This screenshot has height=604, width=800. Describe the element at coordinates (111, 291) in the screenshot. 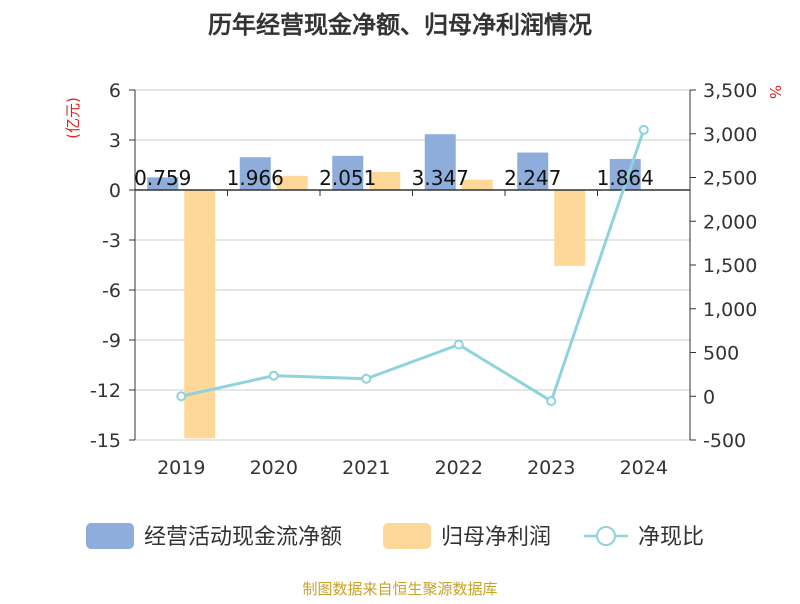

I see `left-tick-label: -6` at that location.